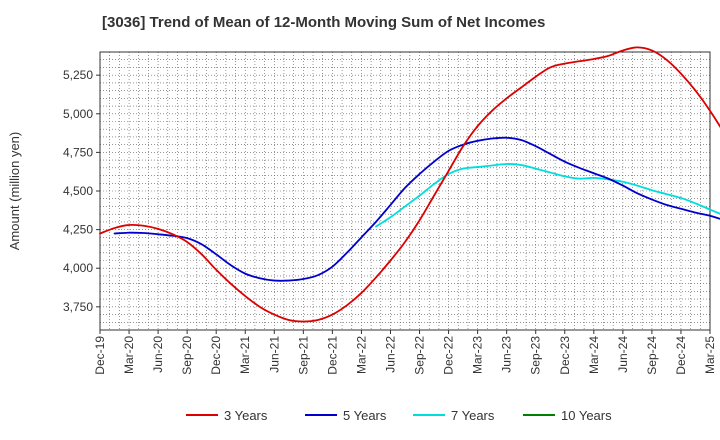 This screenshot has width=720, height=440. Describe the element at coordinates (547, 195) in the screenshot. I see `series-line-7-years` at that location.